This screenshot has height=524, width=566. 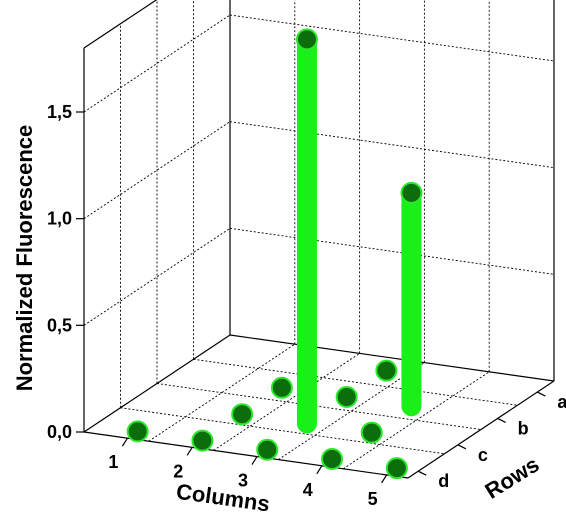 I want to click on left-top-edge, so click(x=120, y=24).